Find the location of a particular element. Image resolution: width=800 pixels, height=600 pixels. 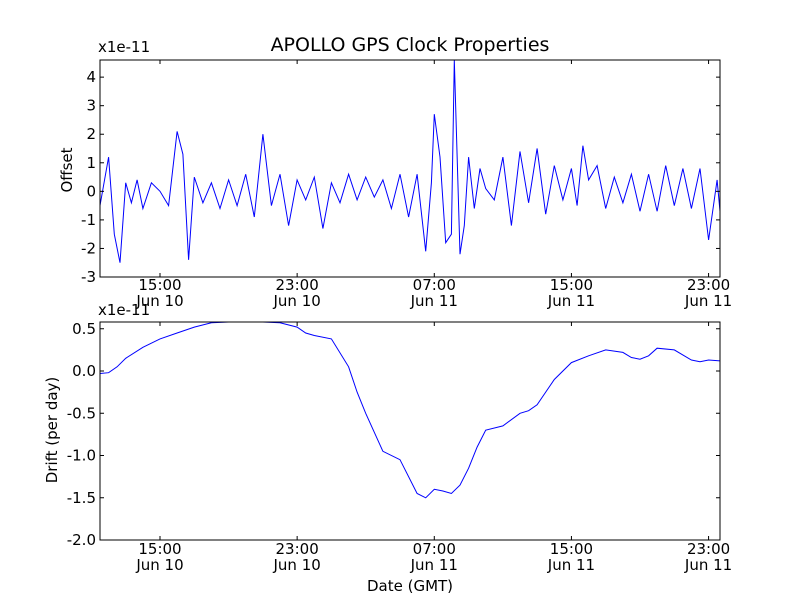

y-tick-label: 2 is located at coordinates (91, 134).